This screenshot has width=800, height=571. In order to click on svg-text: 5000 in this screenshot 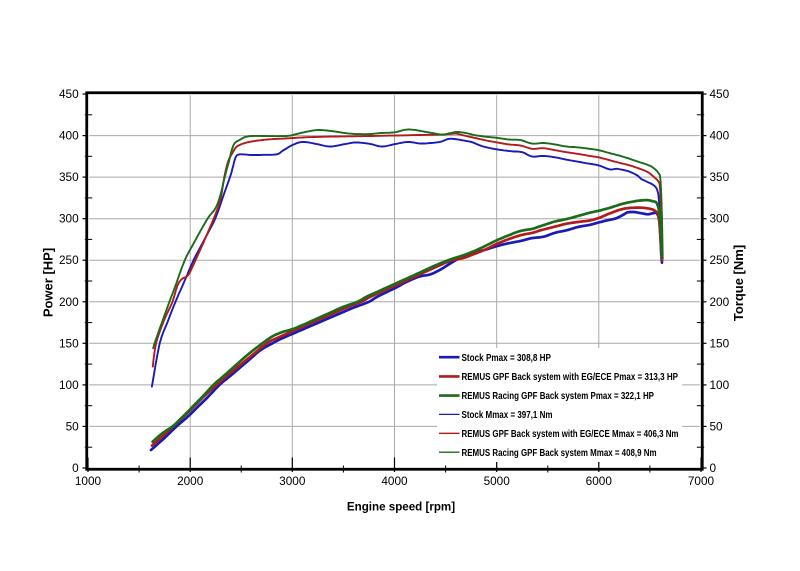, I will do `click(497, 481)`.